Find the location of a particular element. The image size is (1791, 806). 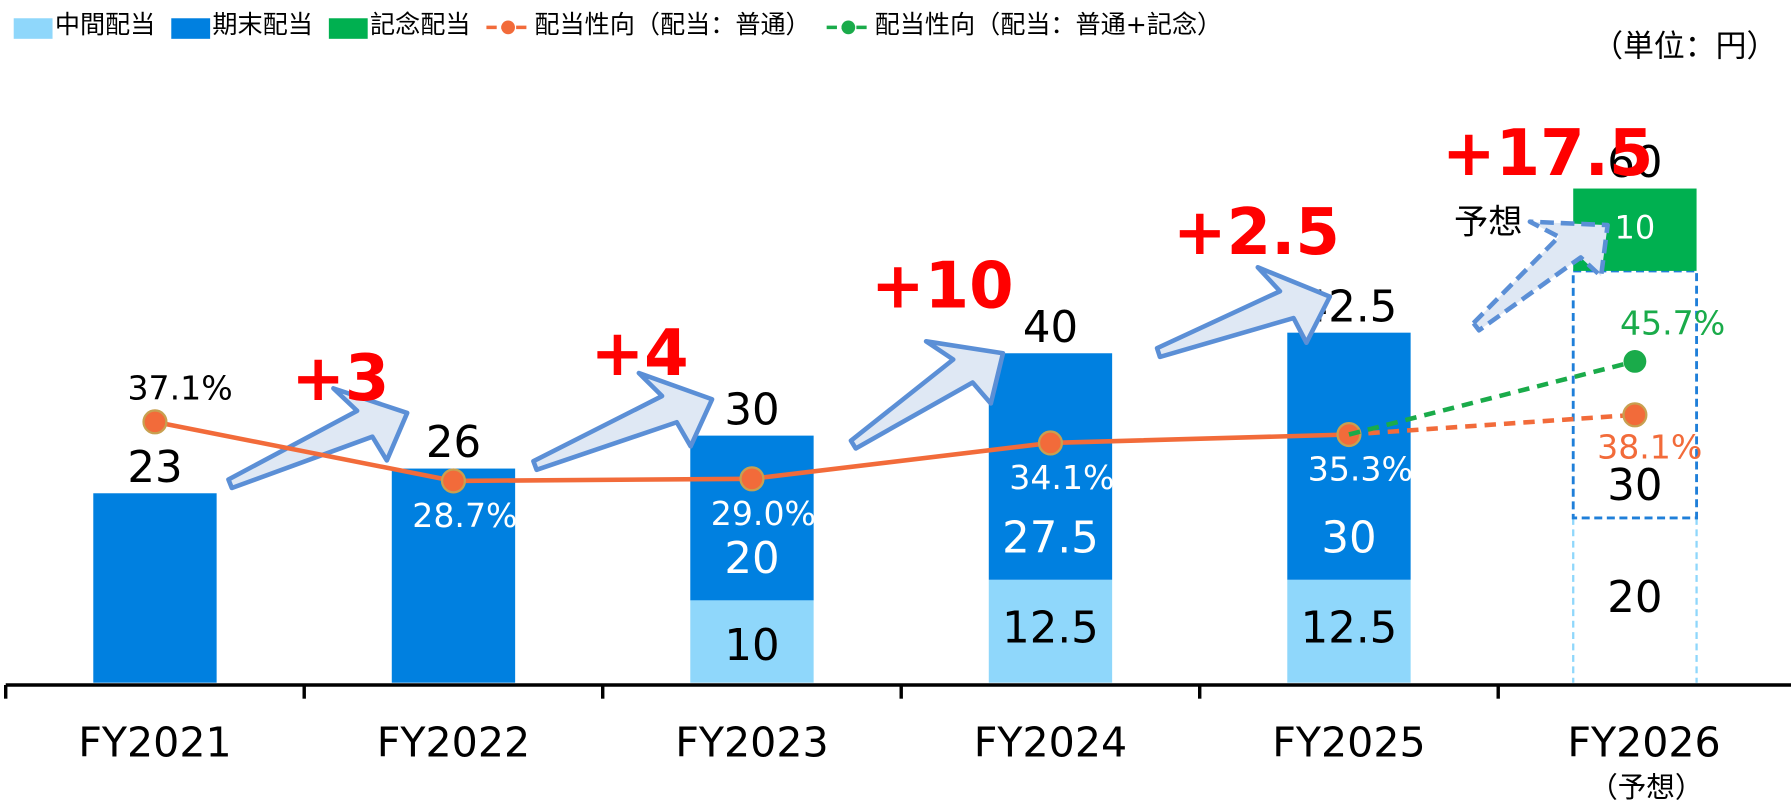

x-tick-label: FY2026 is located at coordinates (1643, 742).